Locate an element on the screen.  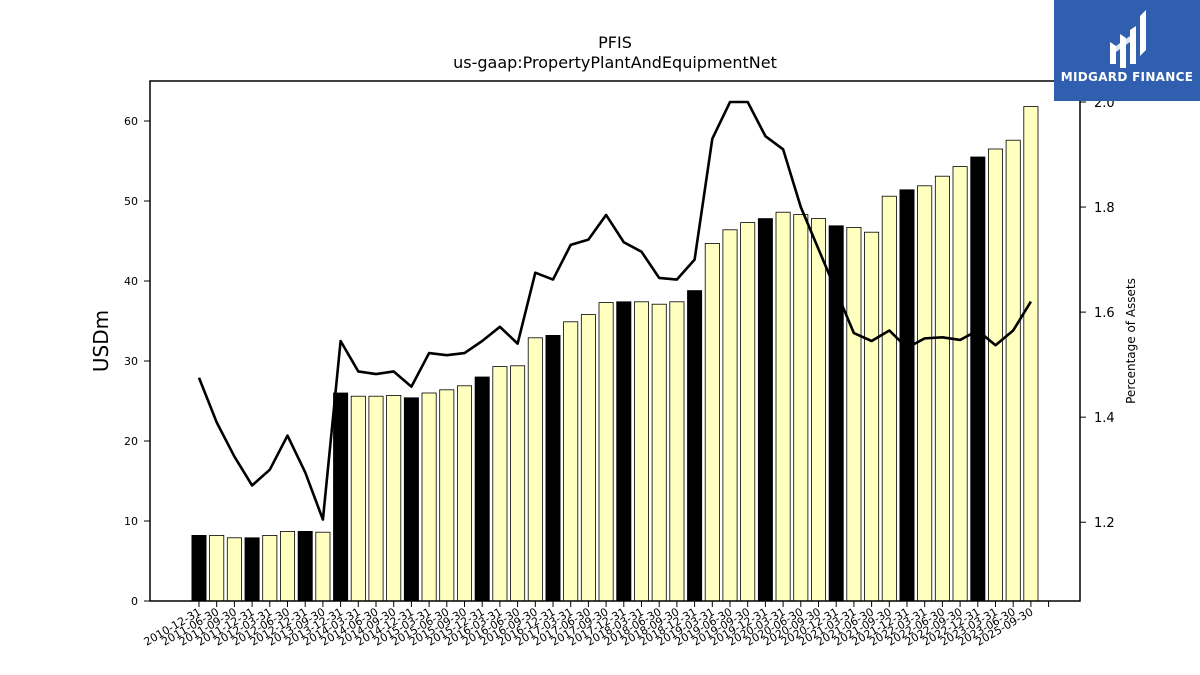
y2-tick-label: 1.8 is located at coordinates (1104, 208).